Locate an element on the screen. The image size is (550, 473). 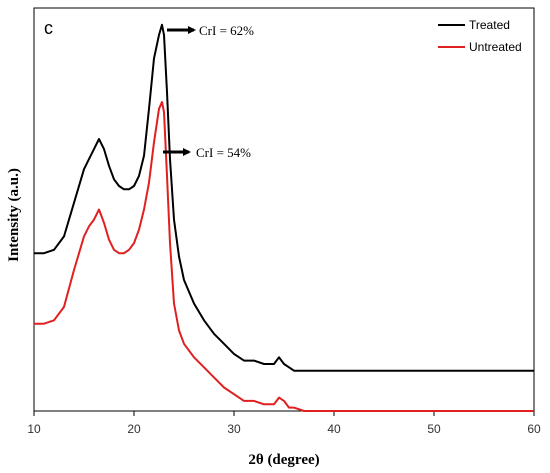
x-tick-label-20: 20 is located at coordinates (134, 429).